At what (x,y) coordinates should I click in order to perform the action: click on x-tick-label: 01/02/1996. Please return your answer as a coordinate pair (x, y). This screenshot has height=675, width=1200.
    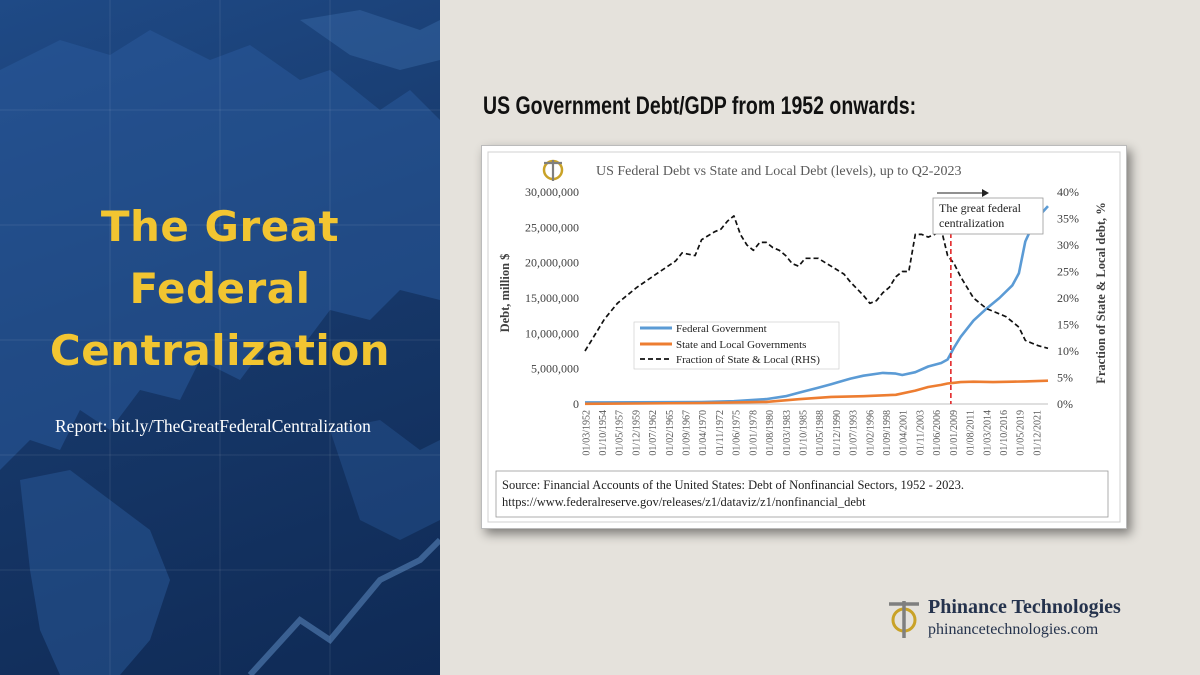
    Looking at the image, I should click on (870, 433).